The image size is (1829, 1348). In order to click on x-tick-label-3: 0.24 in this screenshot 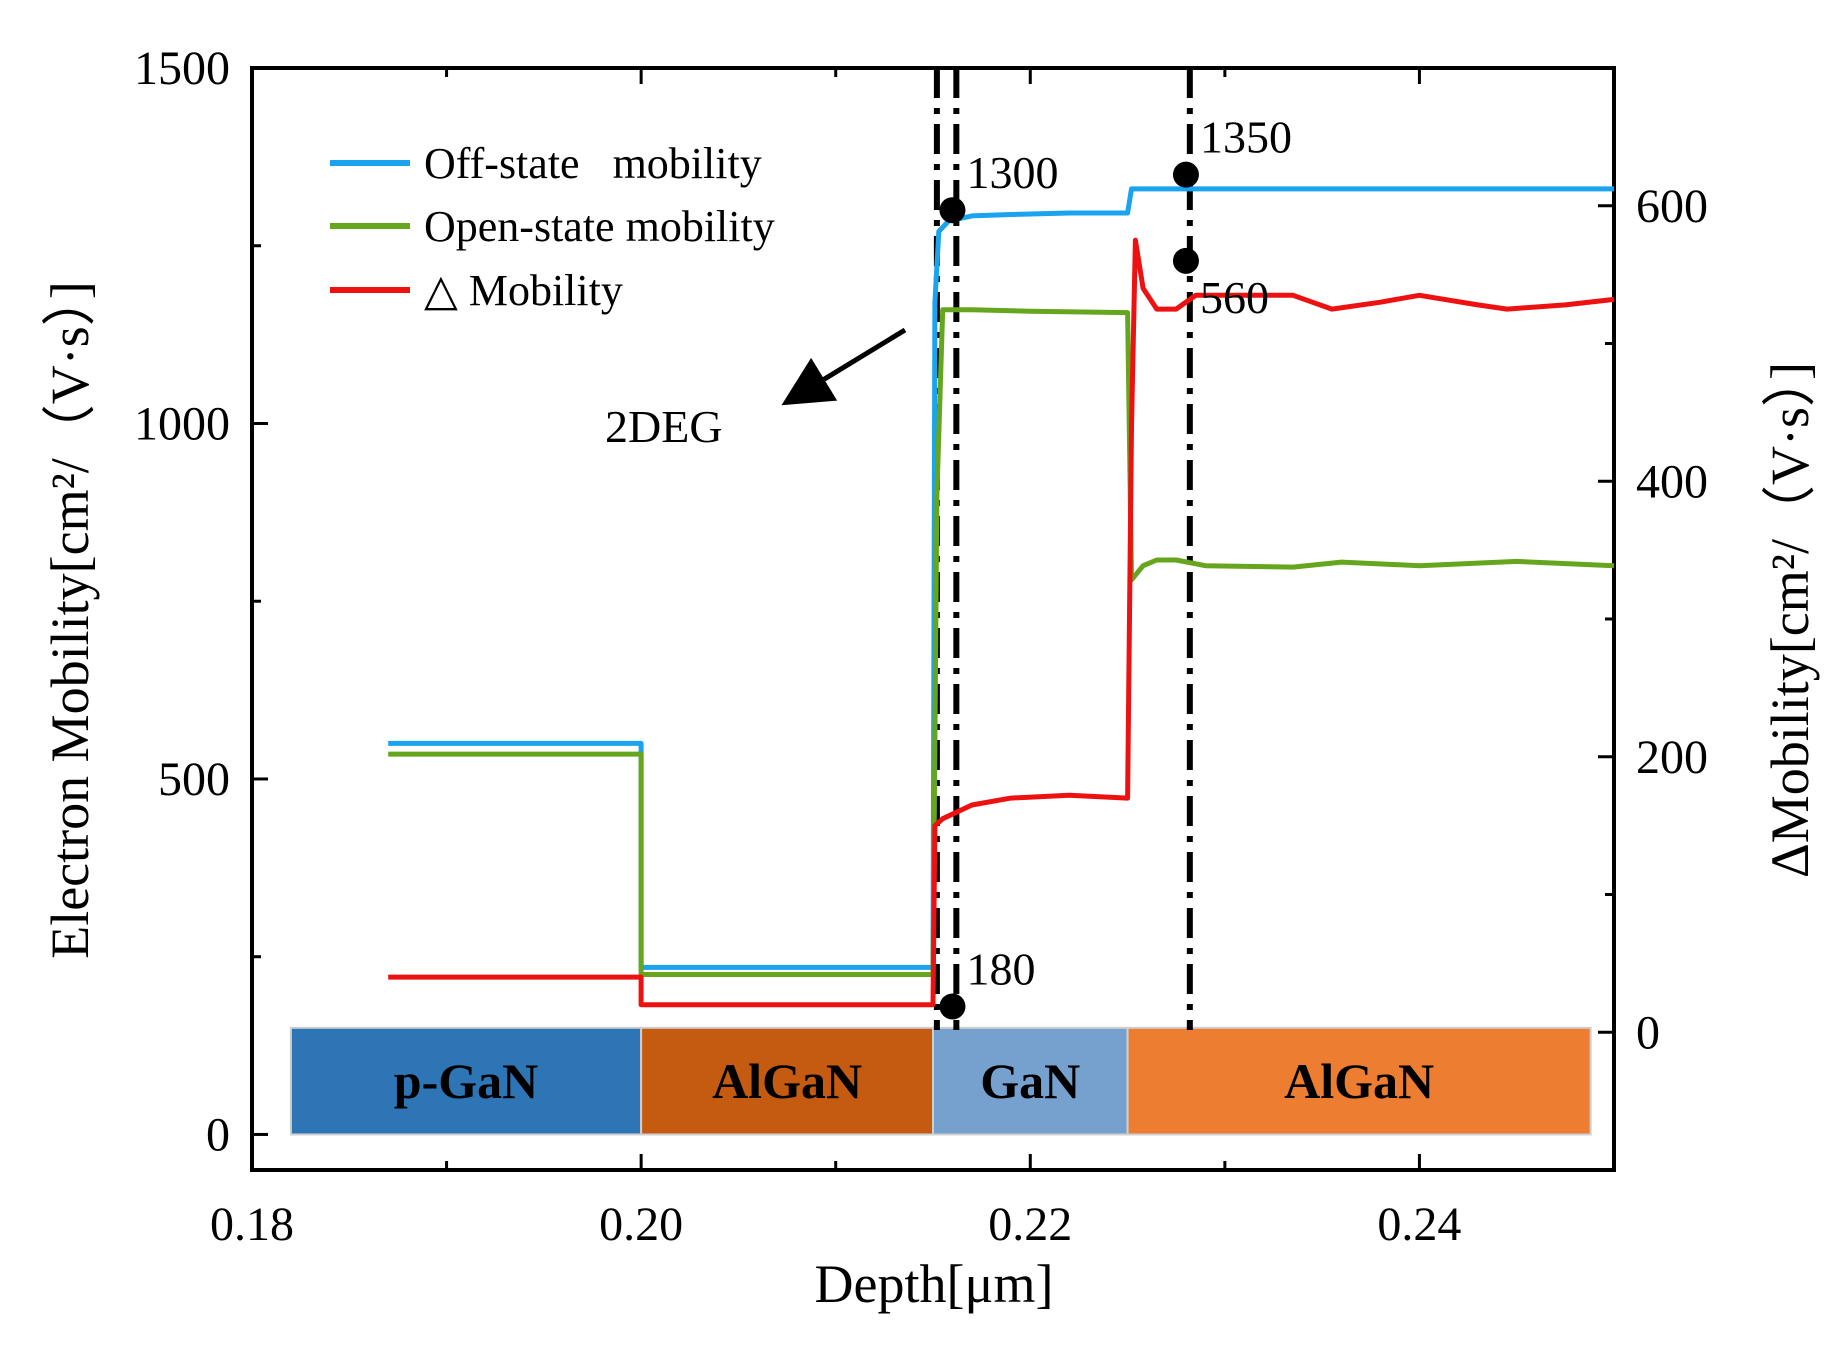, I will do `click(1419, 1224)`.